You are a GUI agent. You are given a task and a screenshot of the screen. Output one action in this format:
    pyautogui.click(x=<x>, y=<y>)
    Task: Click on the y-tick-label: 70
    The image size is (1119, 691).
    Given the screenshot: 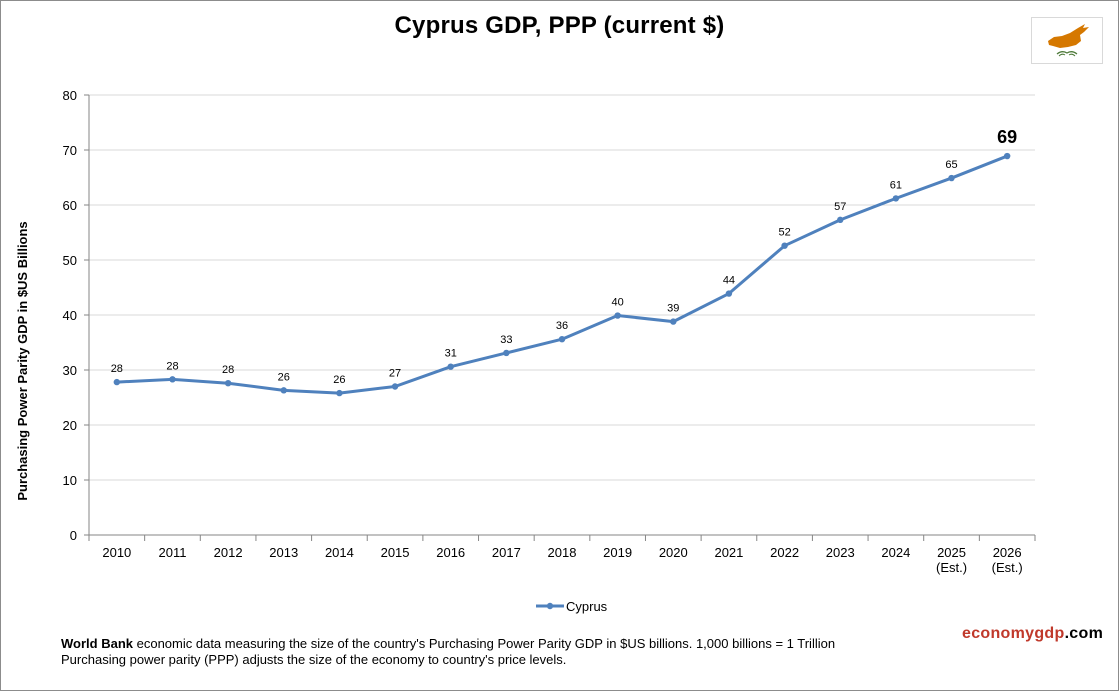 What is the action you would take?
    pyautogui.click(x=70, y=150)
    